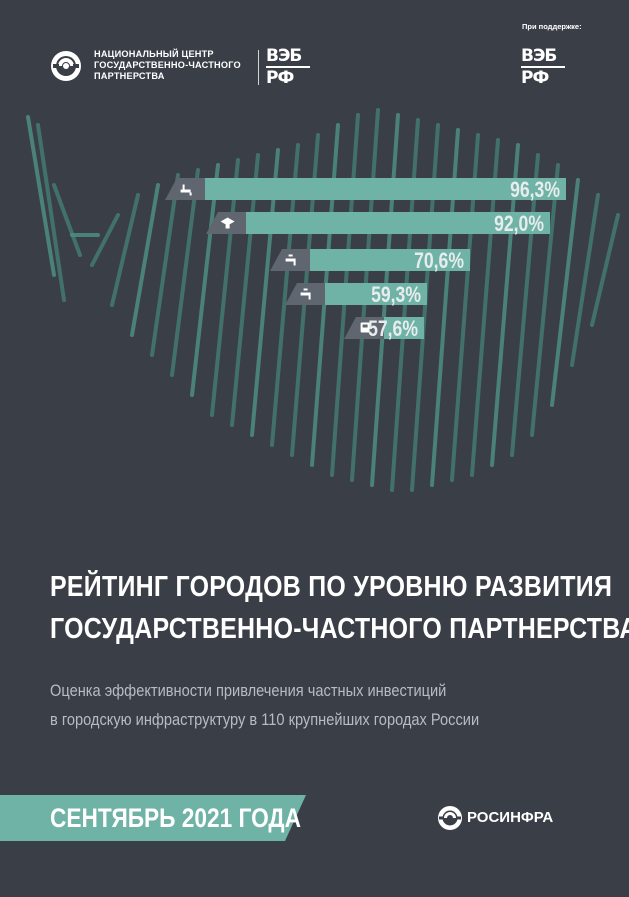 This screenshot has height=897, width=629. Describe the element at coordinates (154, 54) in the screenshot. I see `organization-name-line-1: НАЦИОНАЛЬНЫЙ ЦЕНТР` at that location.